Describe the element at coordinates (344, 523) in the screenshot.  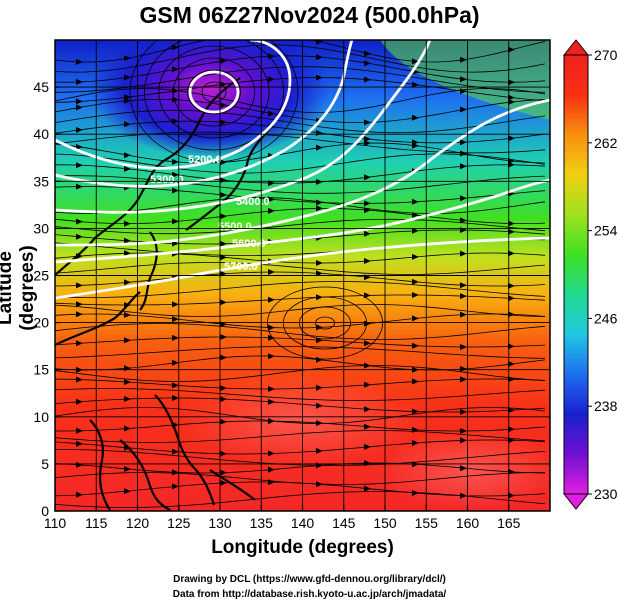
I see `x-tick-label: 145` at that location.